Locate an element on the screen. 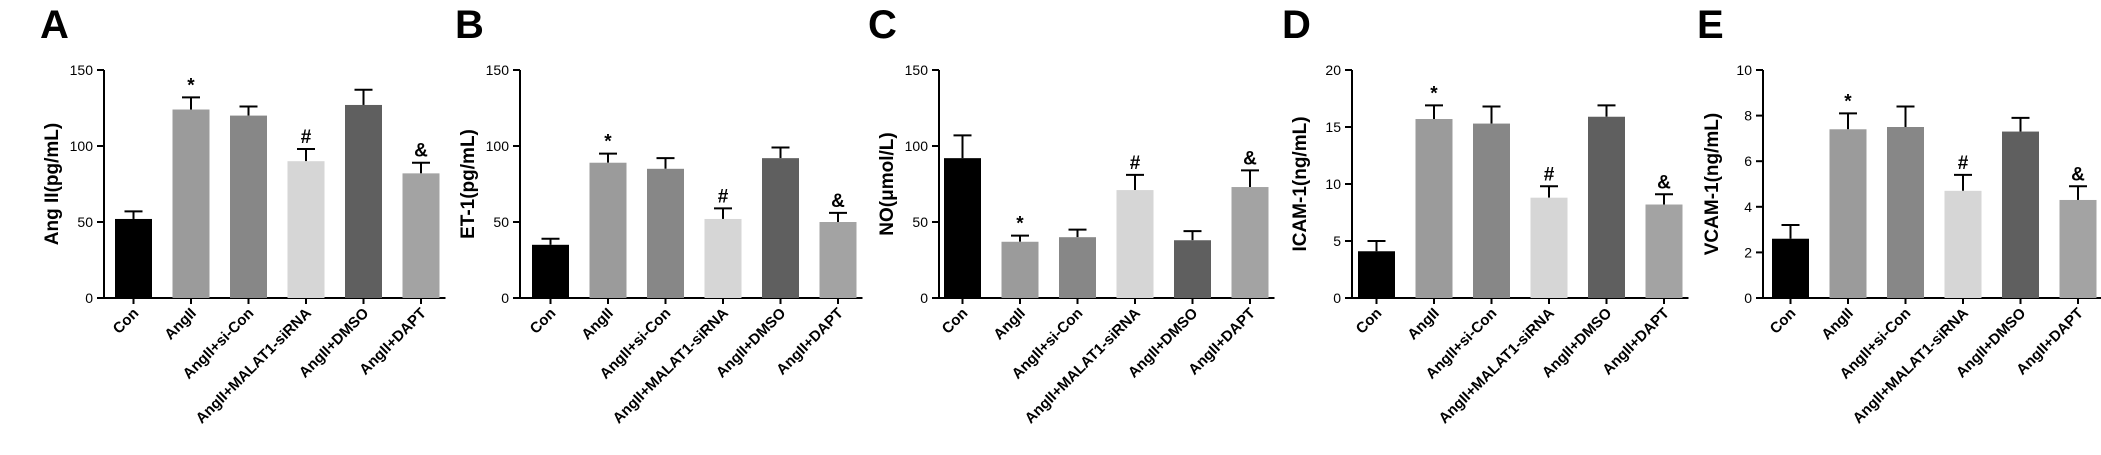  y-tick-label: 8 is located at coordinates (1748, 116).